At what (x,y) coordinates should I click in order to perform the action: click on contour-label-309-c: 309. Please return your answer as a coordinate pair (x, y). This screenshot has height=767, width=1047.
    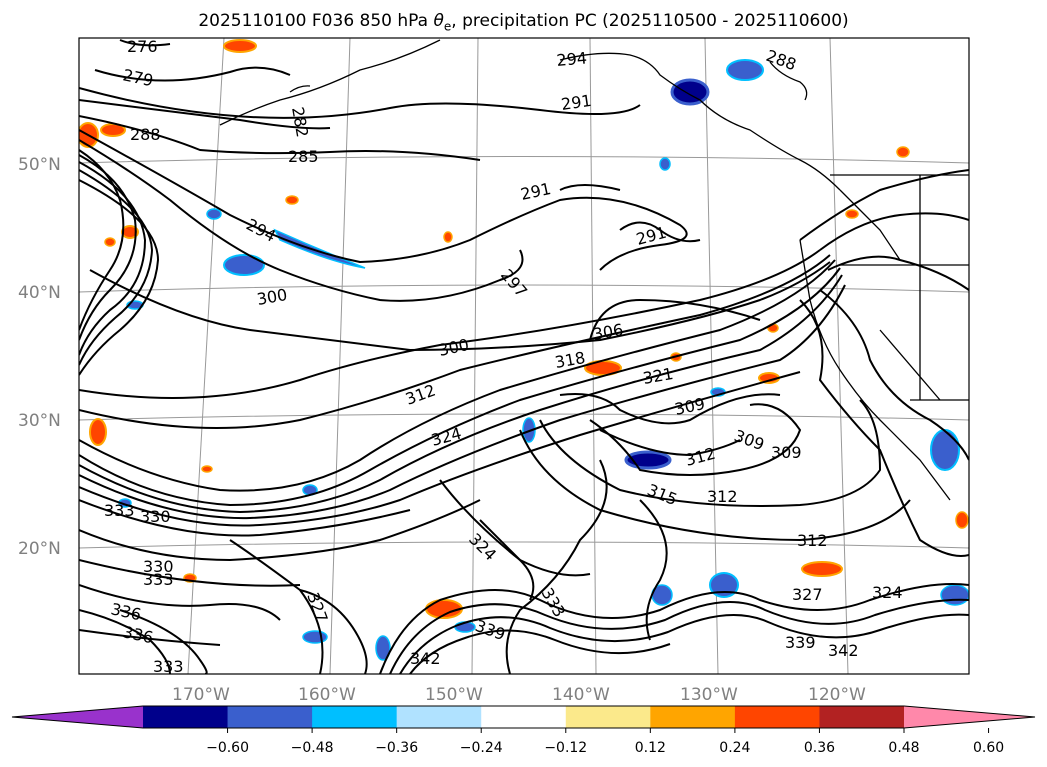
    Looking at the image, I should click on (786, 452).